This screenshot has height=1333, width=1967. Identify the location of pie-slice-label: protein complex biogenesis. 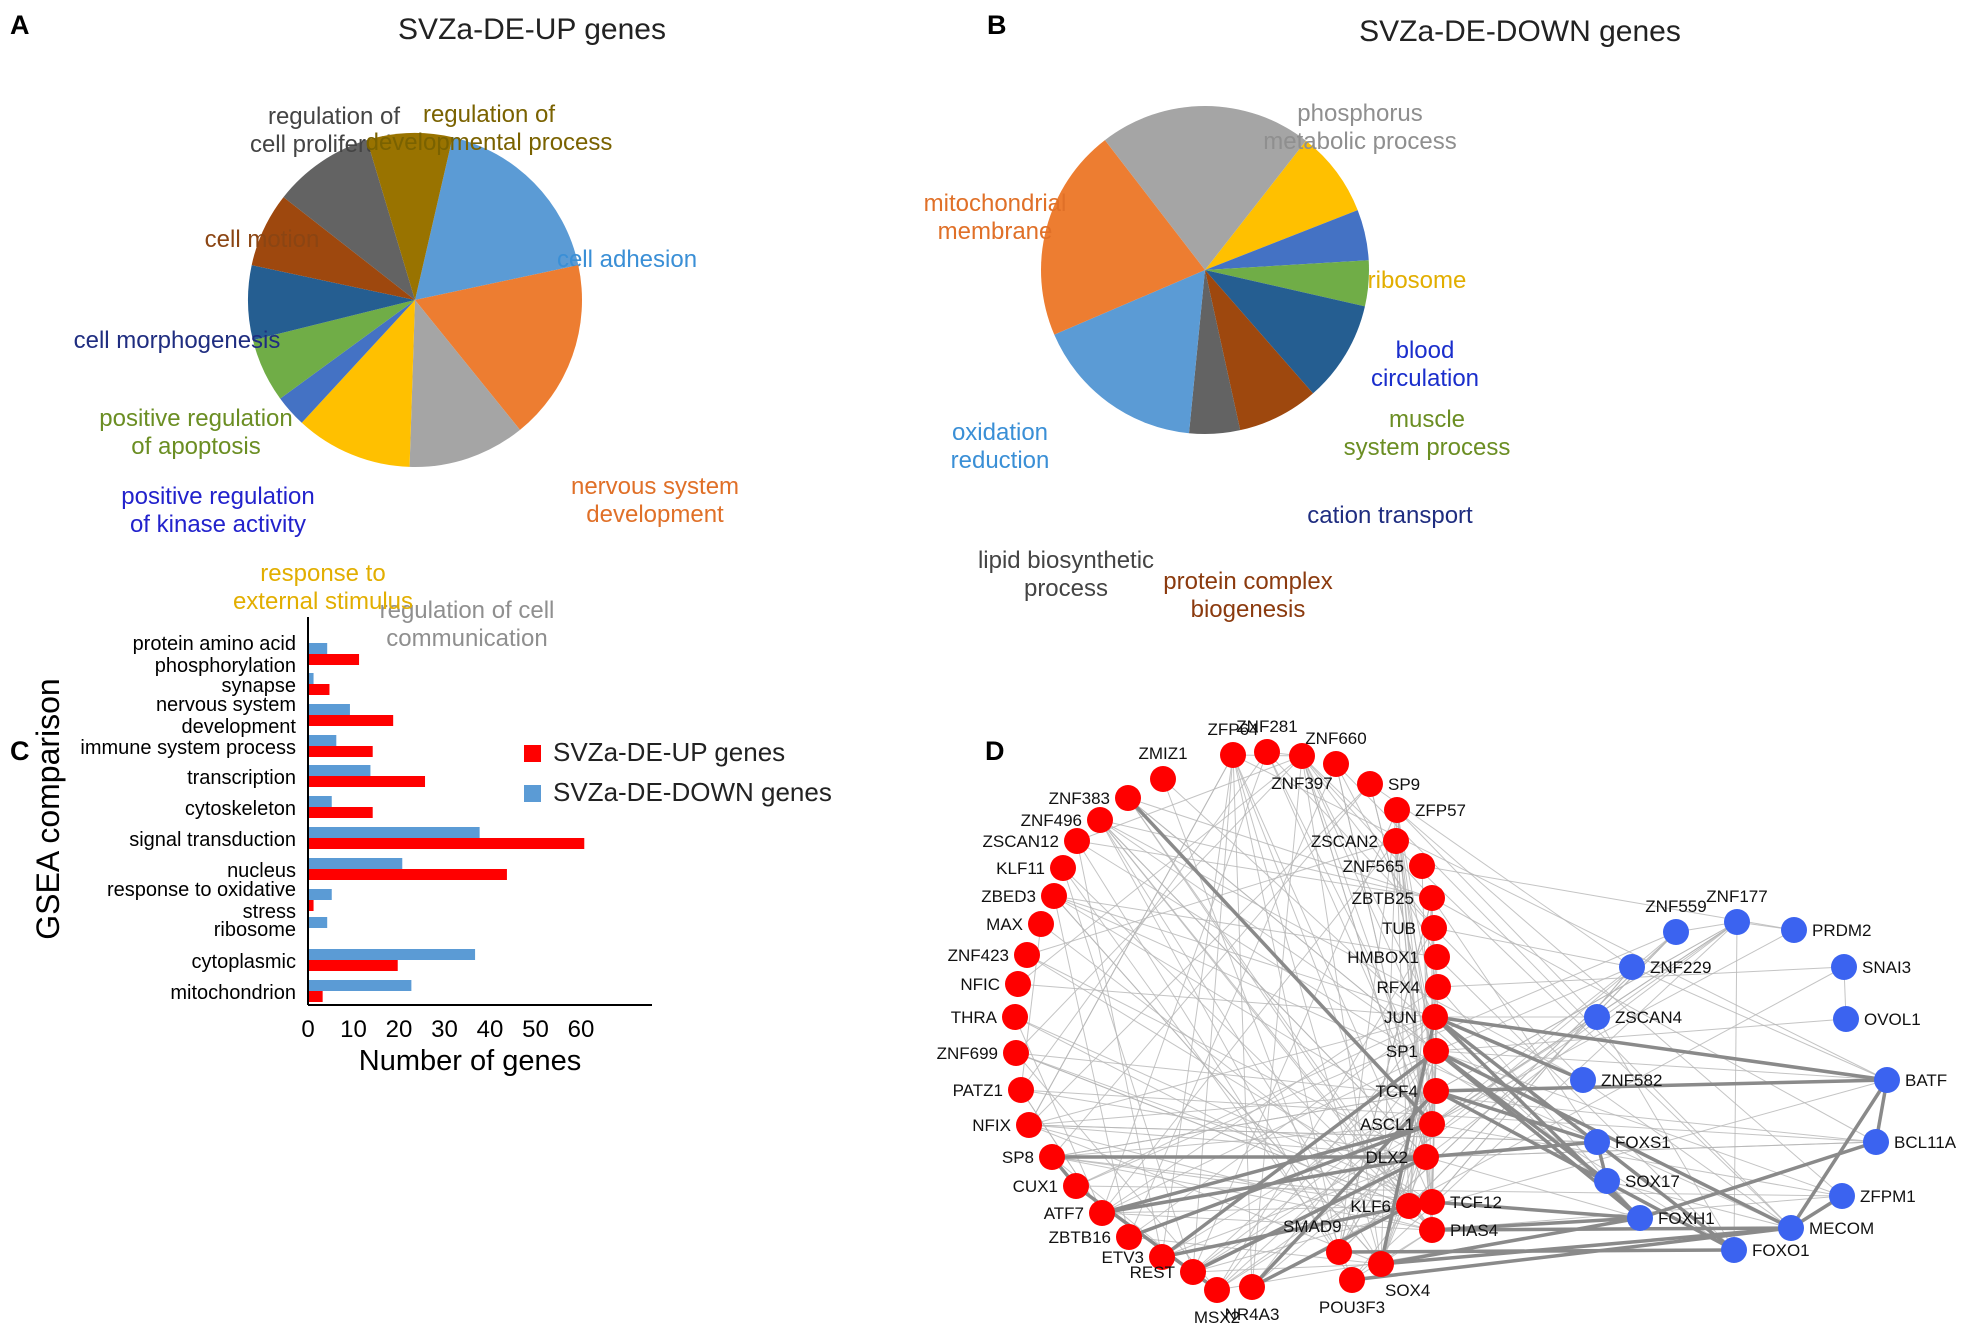
(1247, 595).